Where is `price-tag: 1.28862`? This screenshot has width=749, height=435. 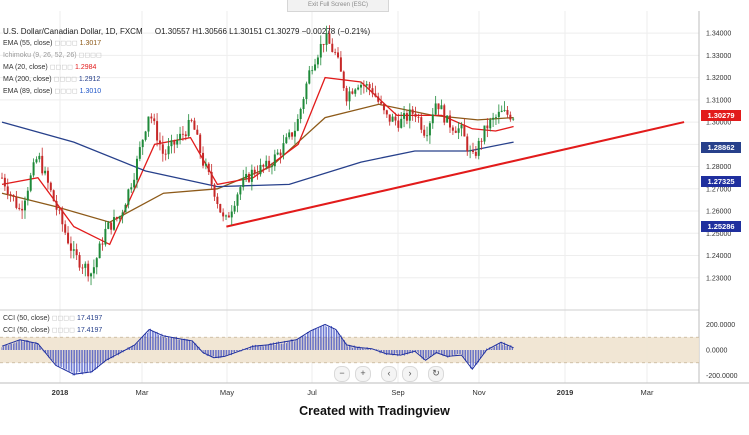
price-tag: 1.28862 is located at coordinates (721, 147).